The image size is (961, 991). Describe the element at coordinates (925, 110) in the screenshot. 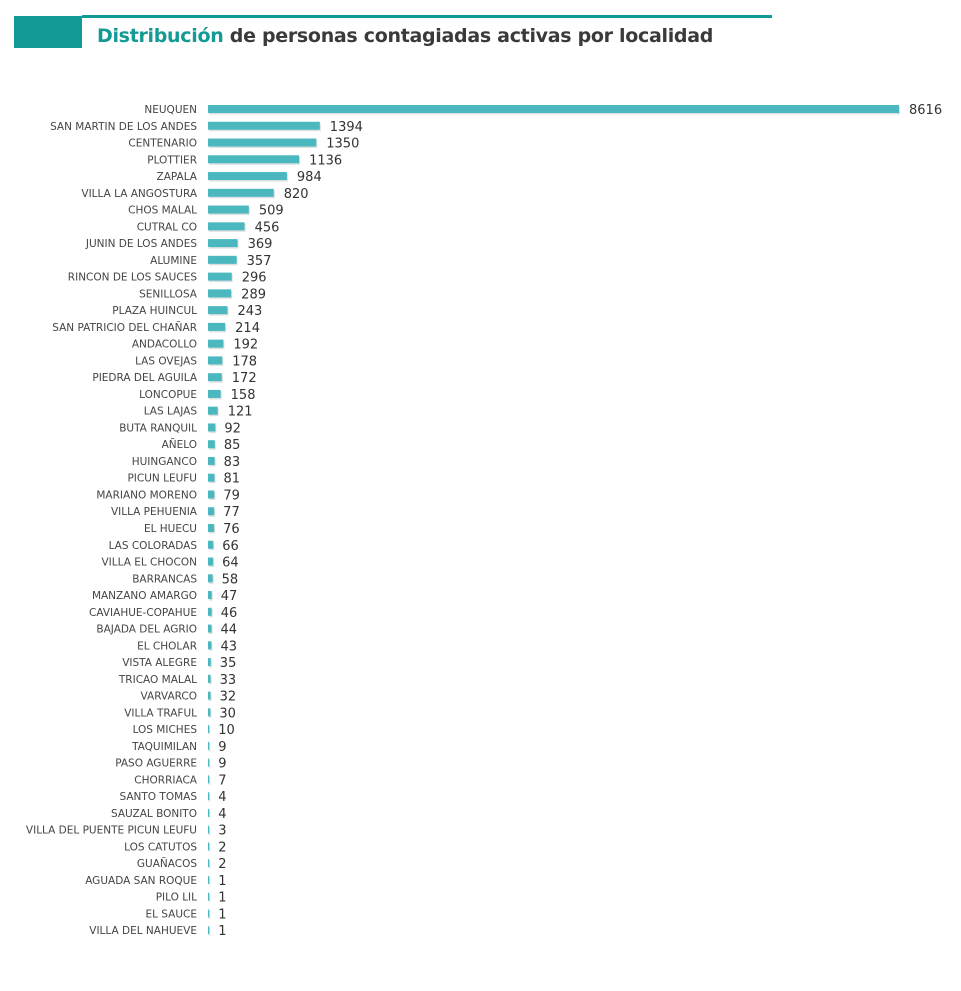

I see `value-label: 8616` at that location.